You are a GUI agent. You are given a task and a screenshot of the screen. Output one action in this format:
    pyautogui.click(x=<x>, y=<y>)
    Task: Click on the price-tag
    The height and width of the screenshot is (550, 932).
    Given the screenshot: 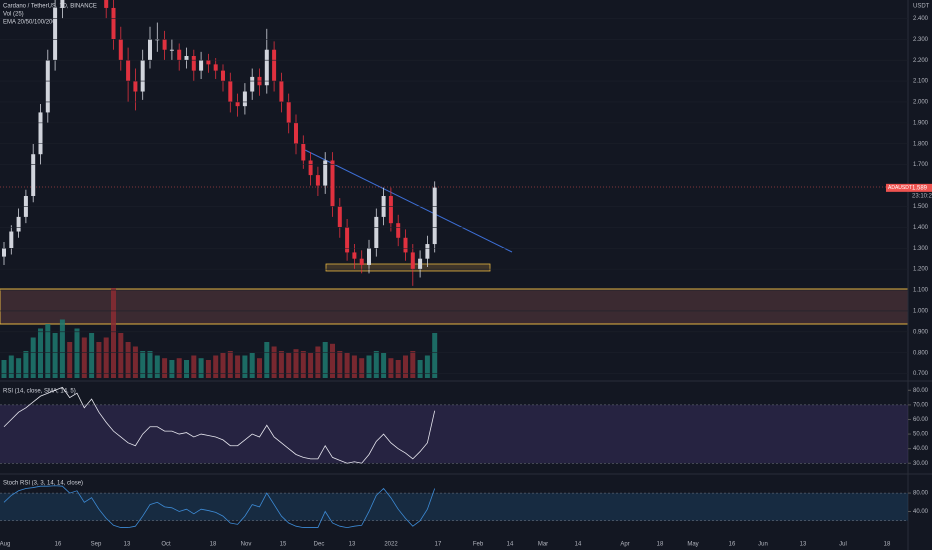 What is the action you would take?
    pyautogui.click(x=909, y=187)
    